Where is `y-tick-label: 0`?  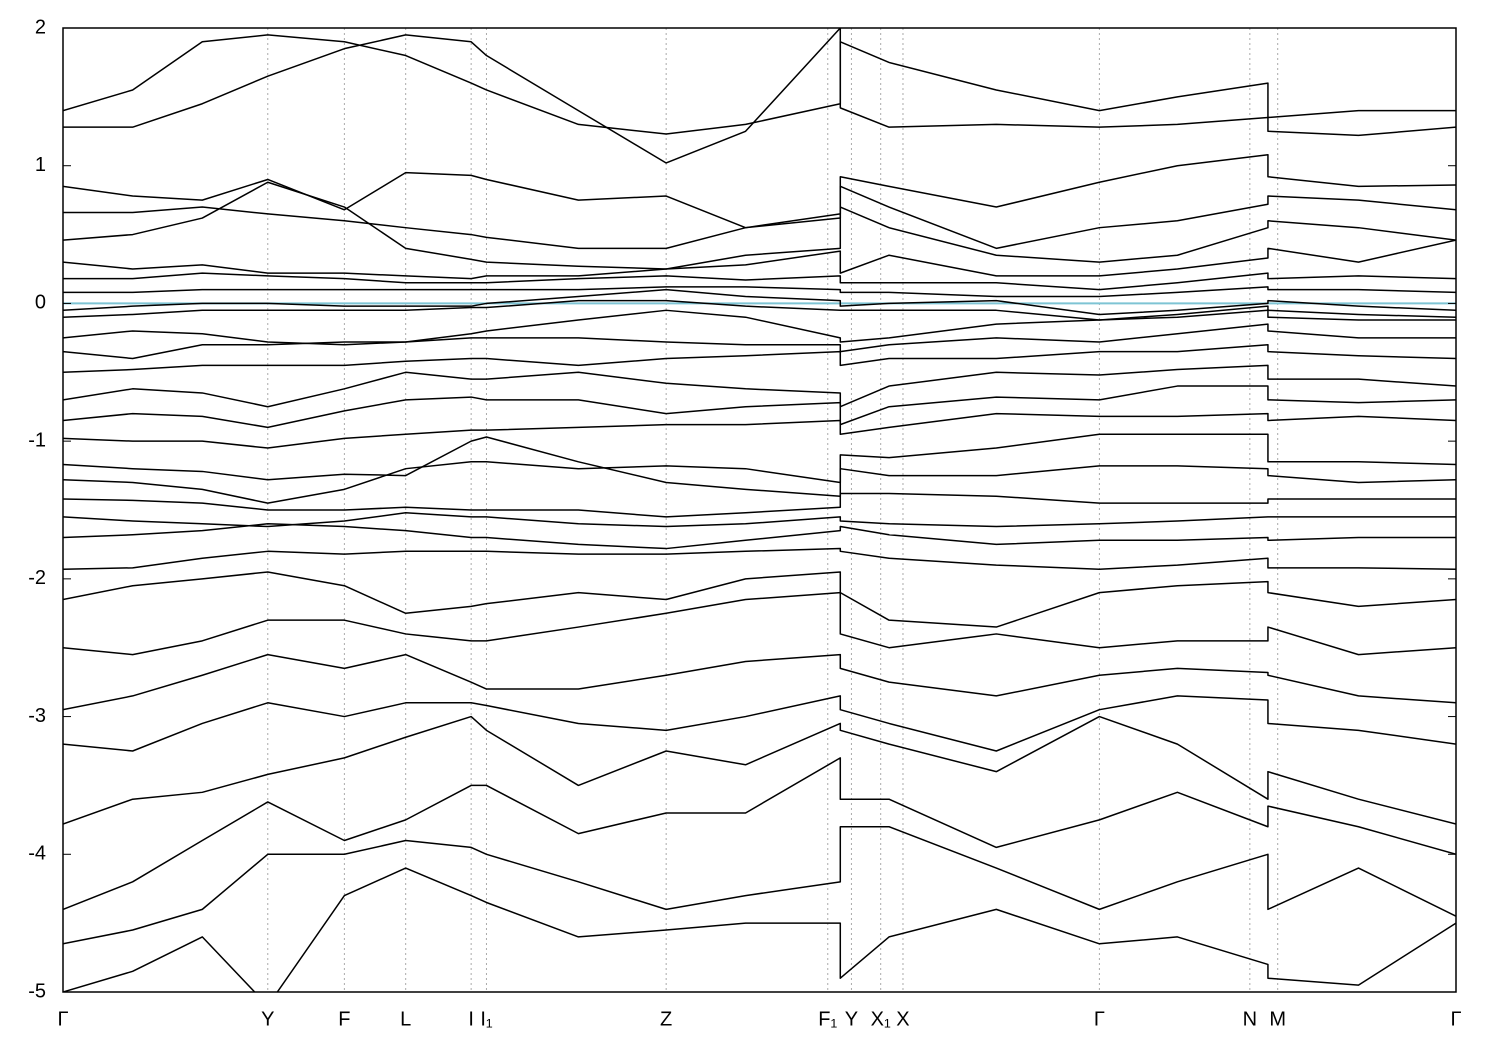
y-tick-label: 0 is located at coordinates (40, 303).